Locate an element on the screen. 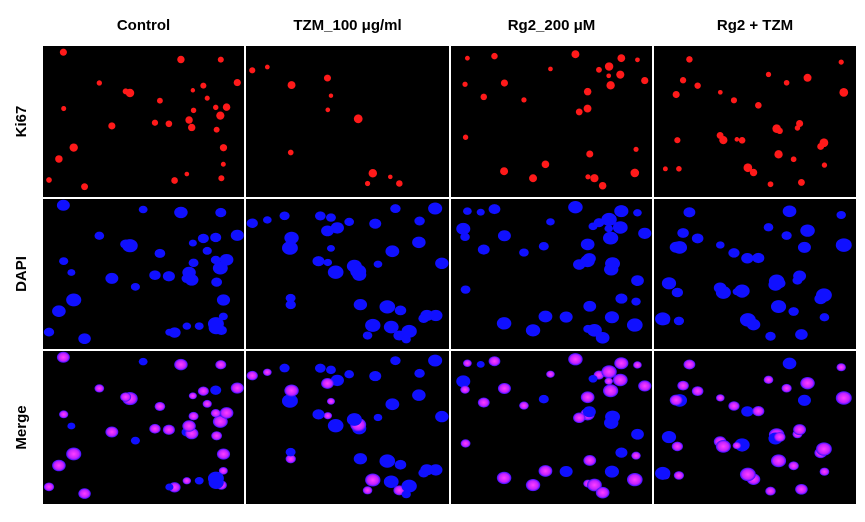 This screenshot has height=522, width=865. column-label: Rg2 + TZM is located at coordinates (755, 25).